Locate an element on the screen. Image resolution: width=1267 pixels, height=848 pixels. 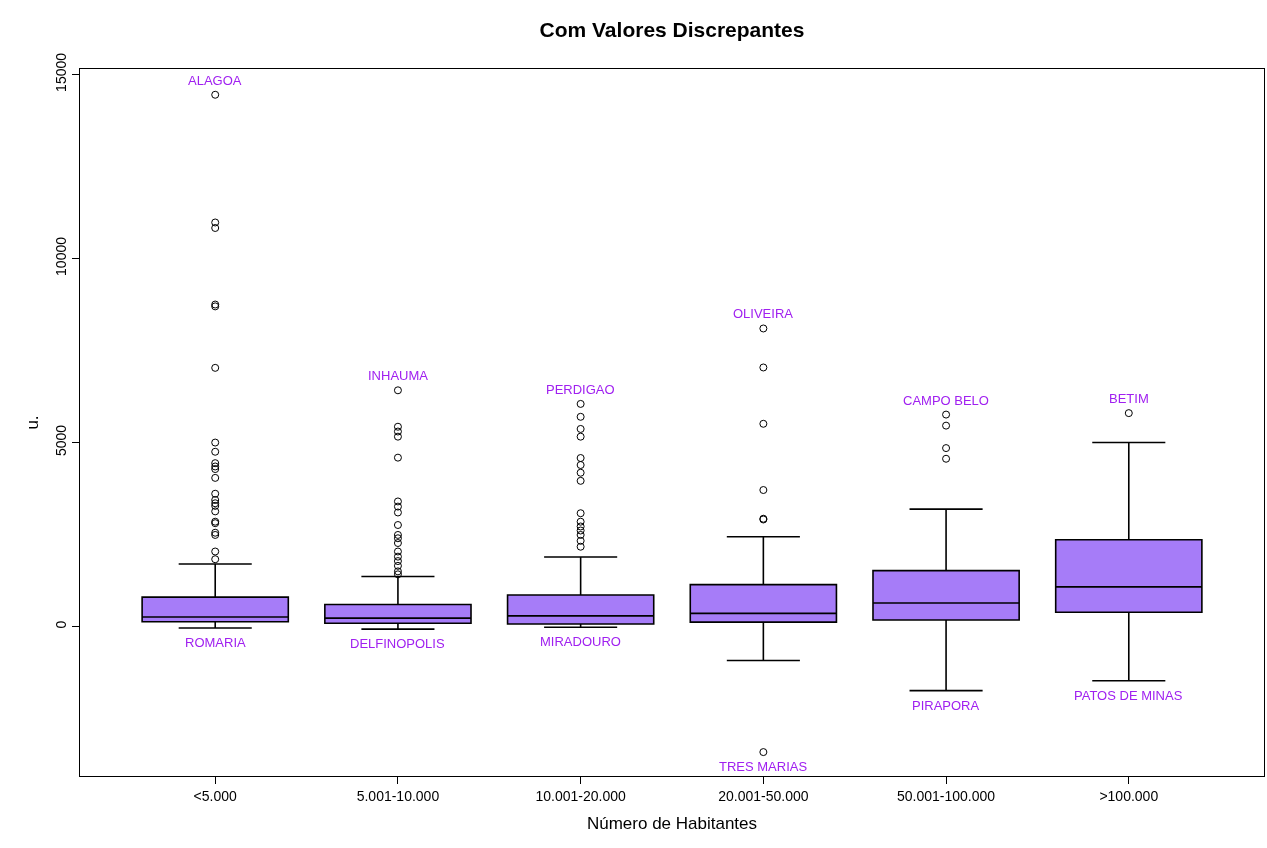
y-tick-label: 15000 is located at coordinates (61, 72).